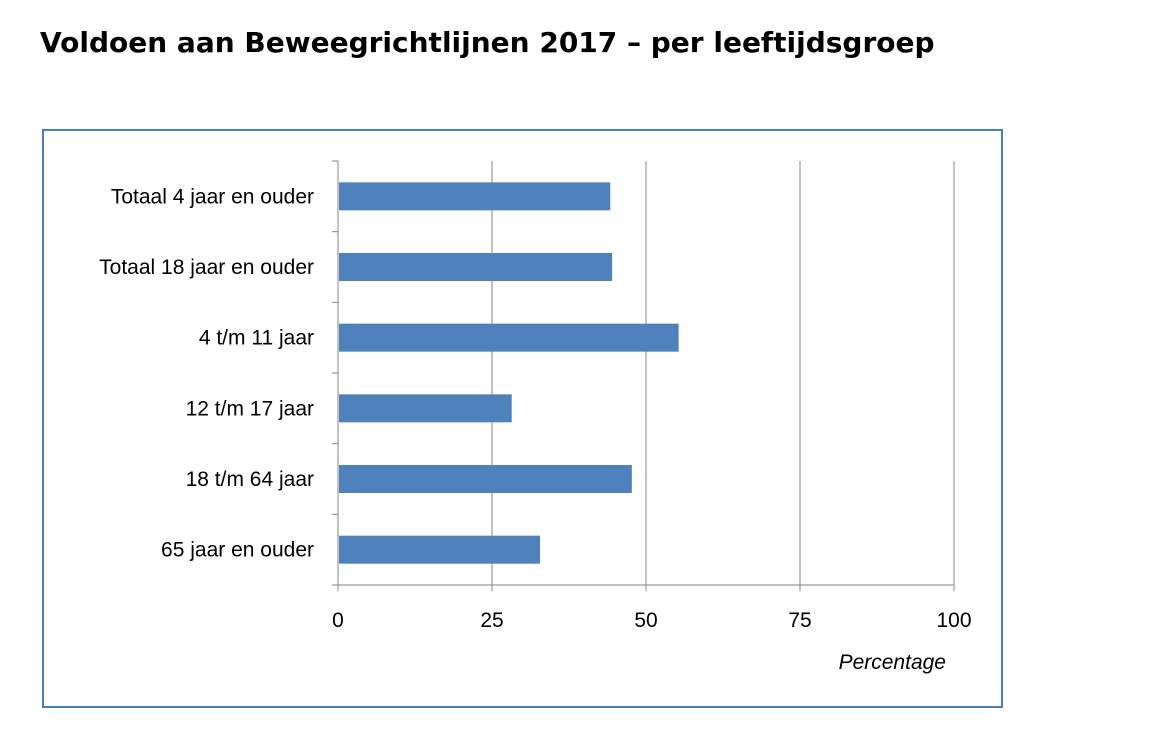  I want to click on x-tick-label: 0, so click(338, 620).